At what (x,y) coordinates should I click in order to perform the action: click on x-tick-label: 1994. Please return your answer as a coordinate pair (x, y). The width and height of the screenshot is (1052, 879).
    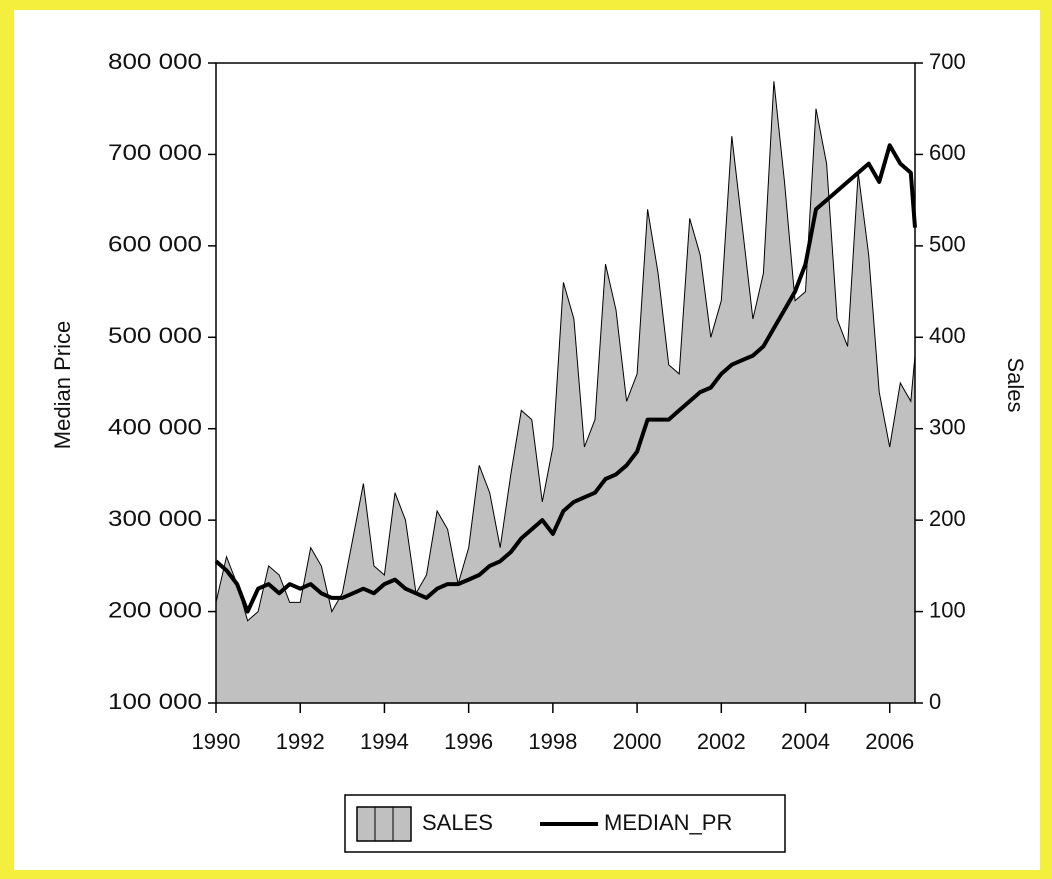
    Looking at the image, I should click on (384, 741).